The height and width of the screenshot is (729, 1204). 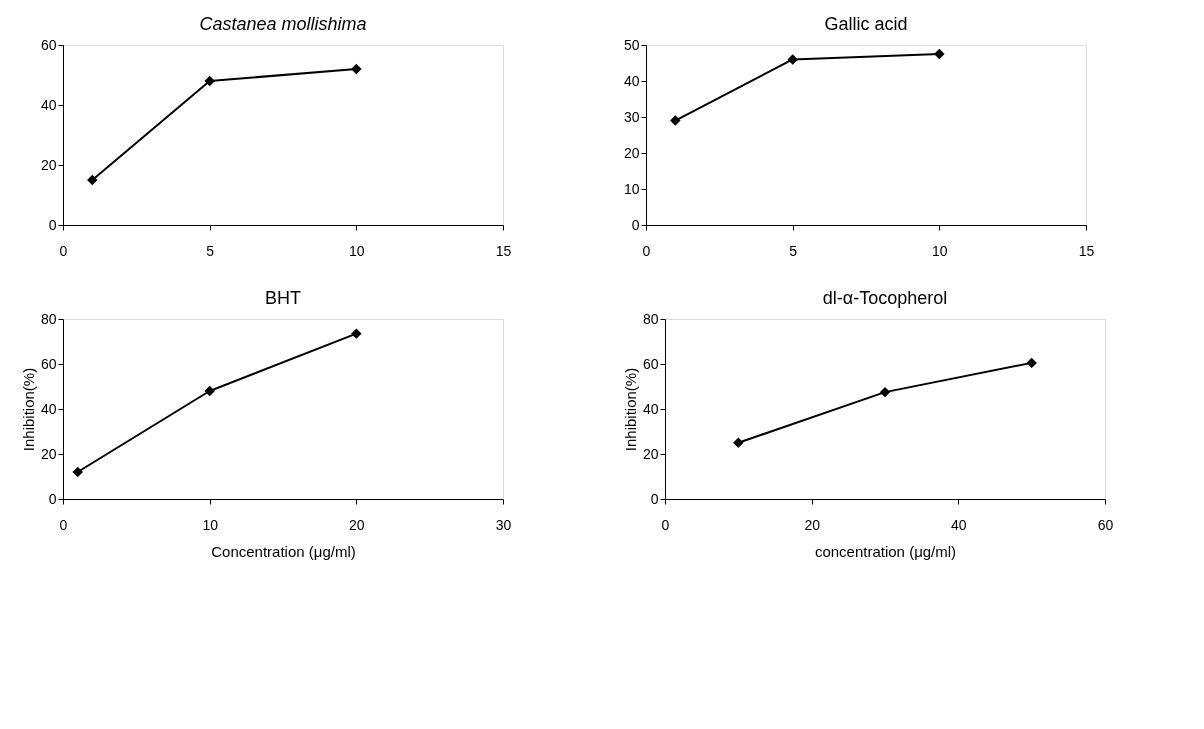 What do you see at coordinates (631, 44) in the screenshot?
I see `y-tick-label: 50` at bounding box center [631, 44].